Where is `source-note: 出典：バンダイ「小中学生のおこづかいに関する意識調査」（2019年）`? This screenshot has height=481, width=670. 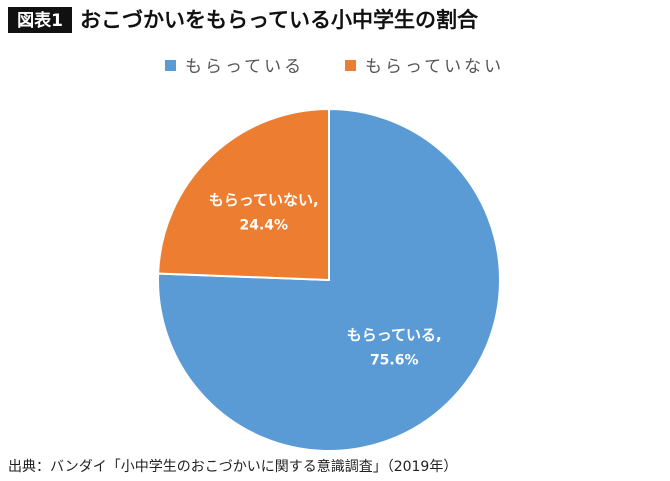
source-note: 出典：バンダイ「小中学生のおこづかいに関する意識調査」（2019年） is located at coordinates (232, 466).